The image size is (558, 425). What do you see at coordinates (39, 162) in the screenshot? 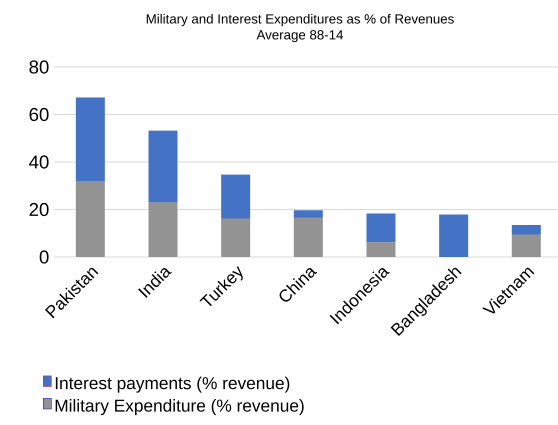
I see `y-tick-label: 40` at bounding box center [39, 162].